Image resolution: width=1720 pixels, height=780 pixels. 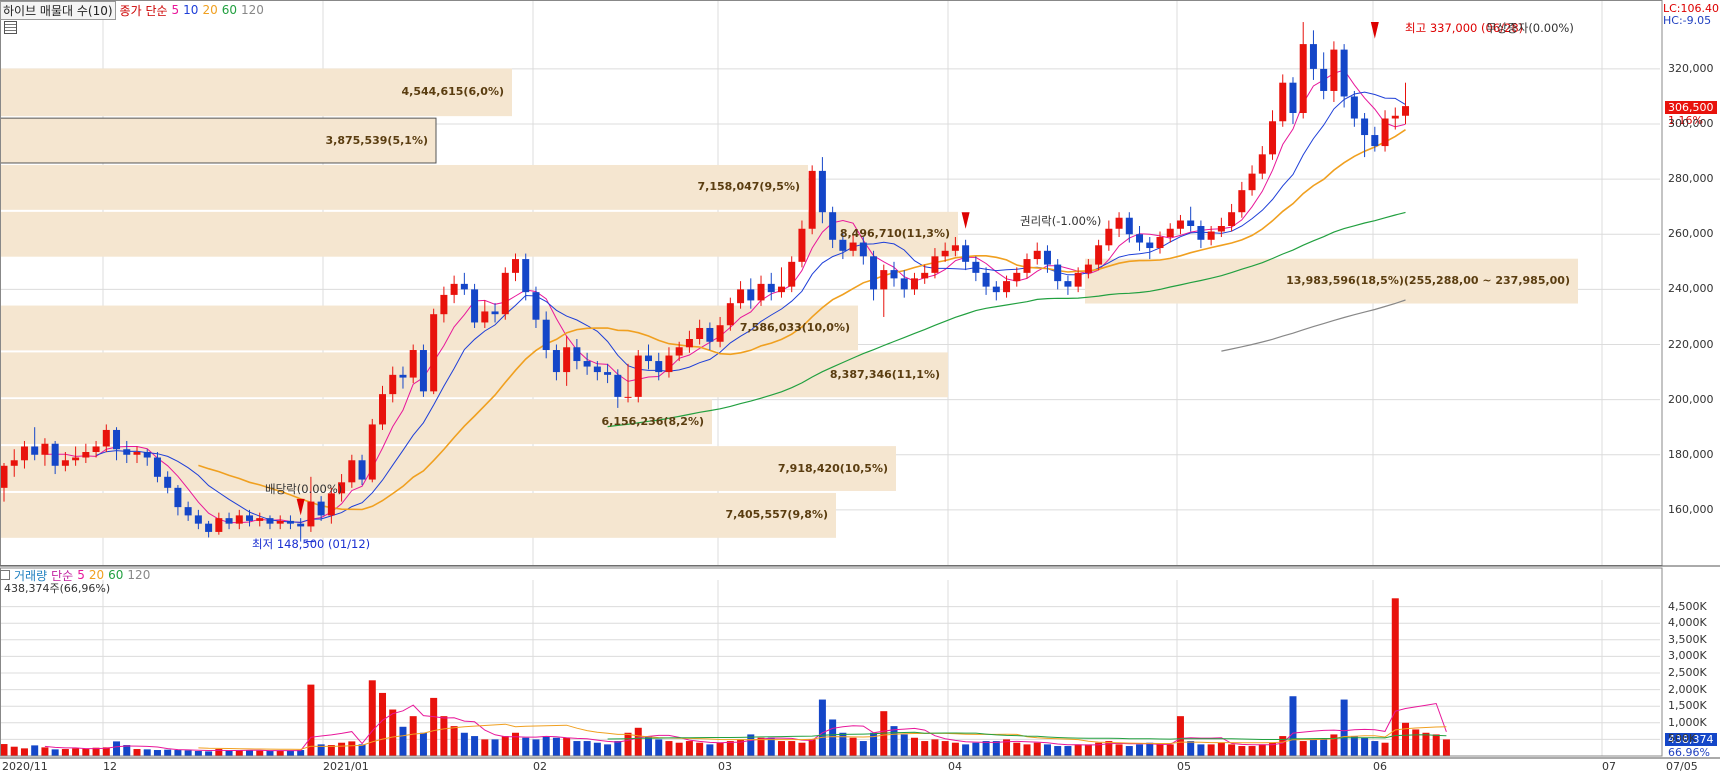 I want to click on dividend-annotation: 배당락(0.00%), so click(x=304, y=489).